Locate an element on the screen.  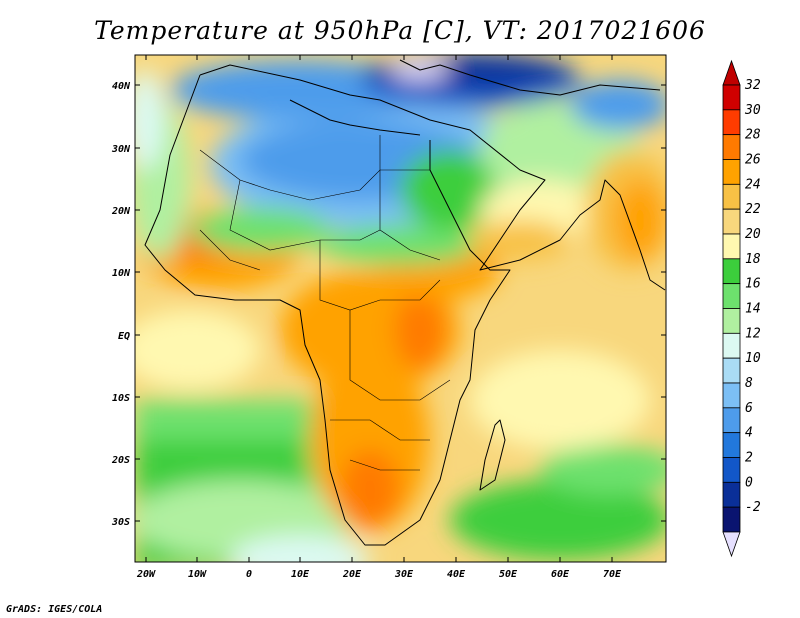
lat-label-30s: 30S is located at coordinates (120, 522).